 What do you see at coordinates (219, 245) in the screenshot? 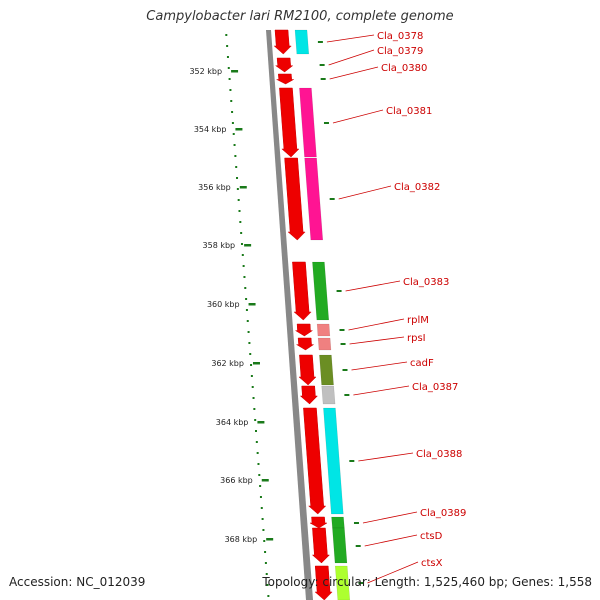
I see `kbp-tick-label: 358 kbp` at bounding box center [219, 245].